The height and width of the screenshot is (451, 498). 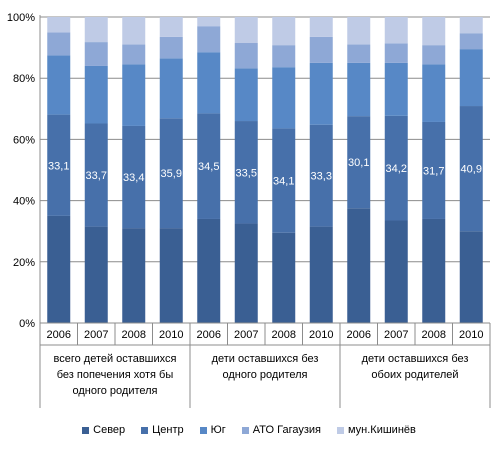 What do you see at coordinates (21, 18) in the screenshot?
I see `y-tick-label: 100%` at bounding box center [21, 18].